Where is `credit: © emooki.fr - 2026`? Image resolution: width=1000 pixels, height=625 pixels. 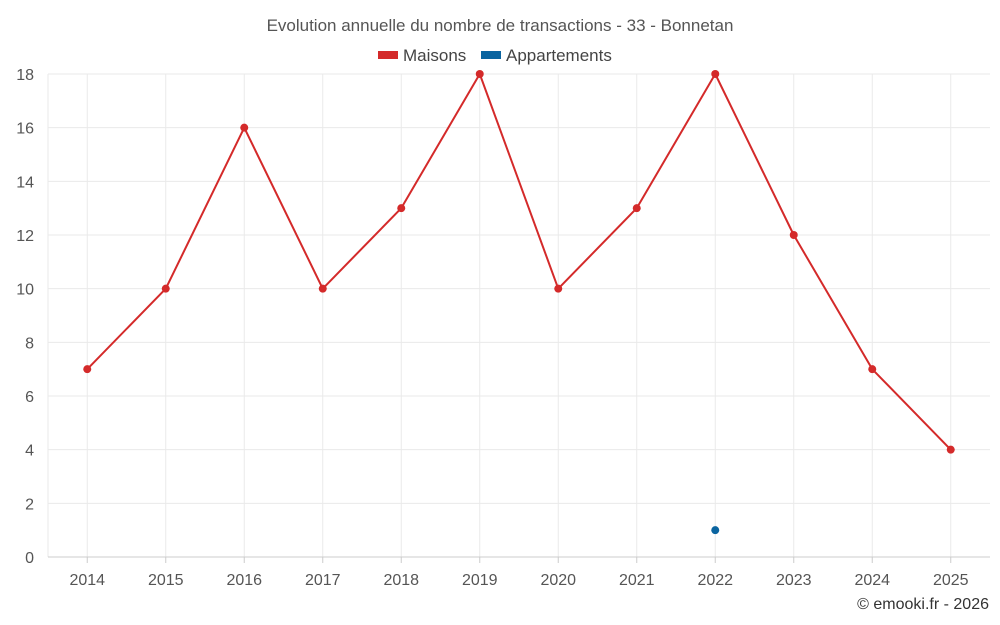 credit: © emooki.fr - 2026 is located at coordinates (923, 604).